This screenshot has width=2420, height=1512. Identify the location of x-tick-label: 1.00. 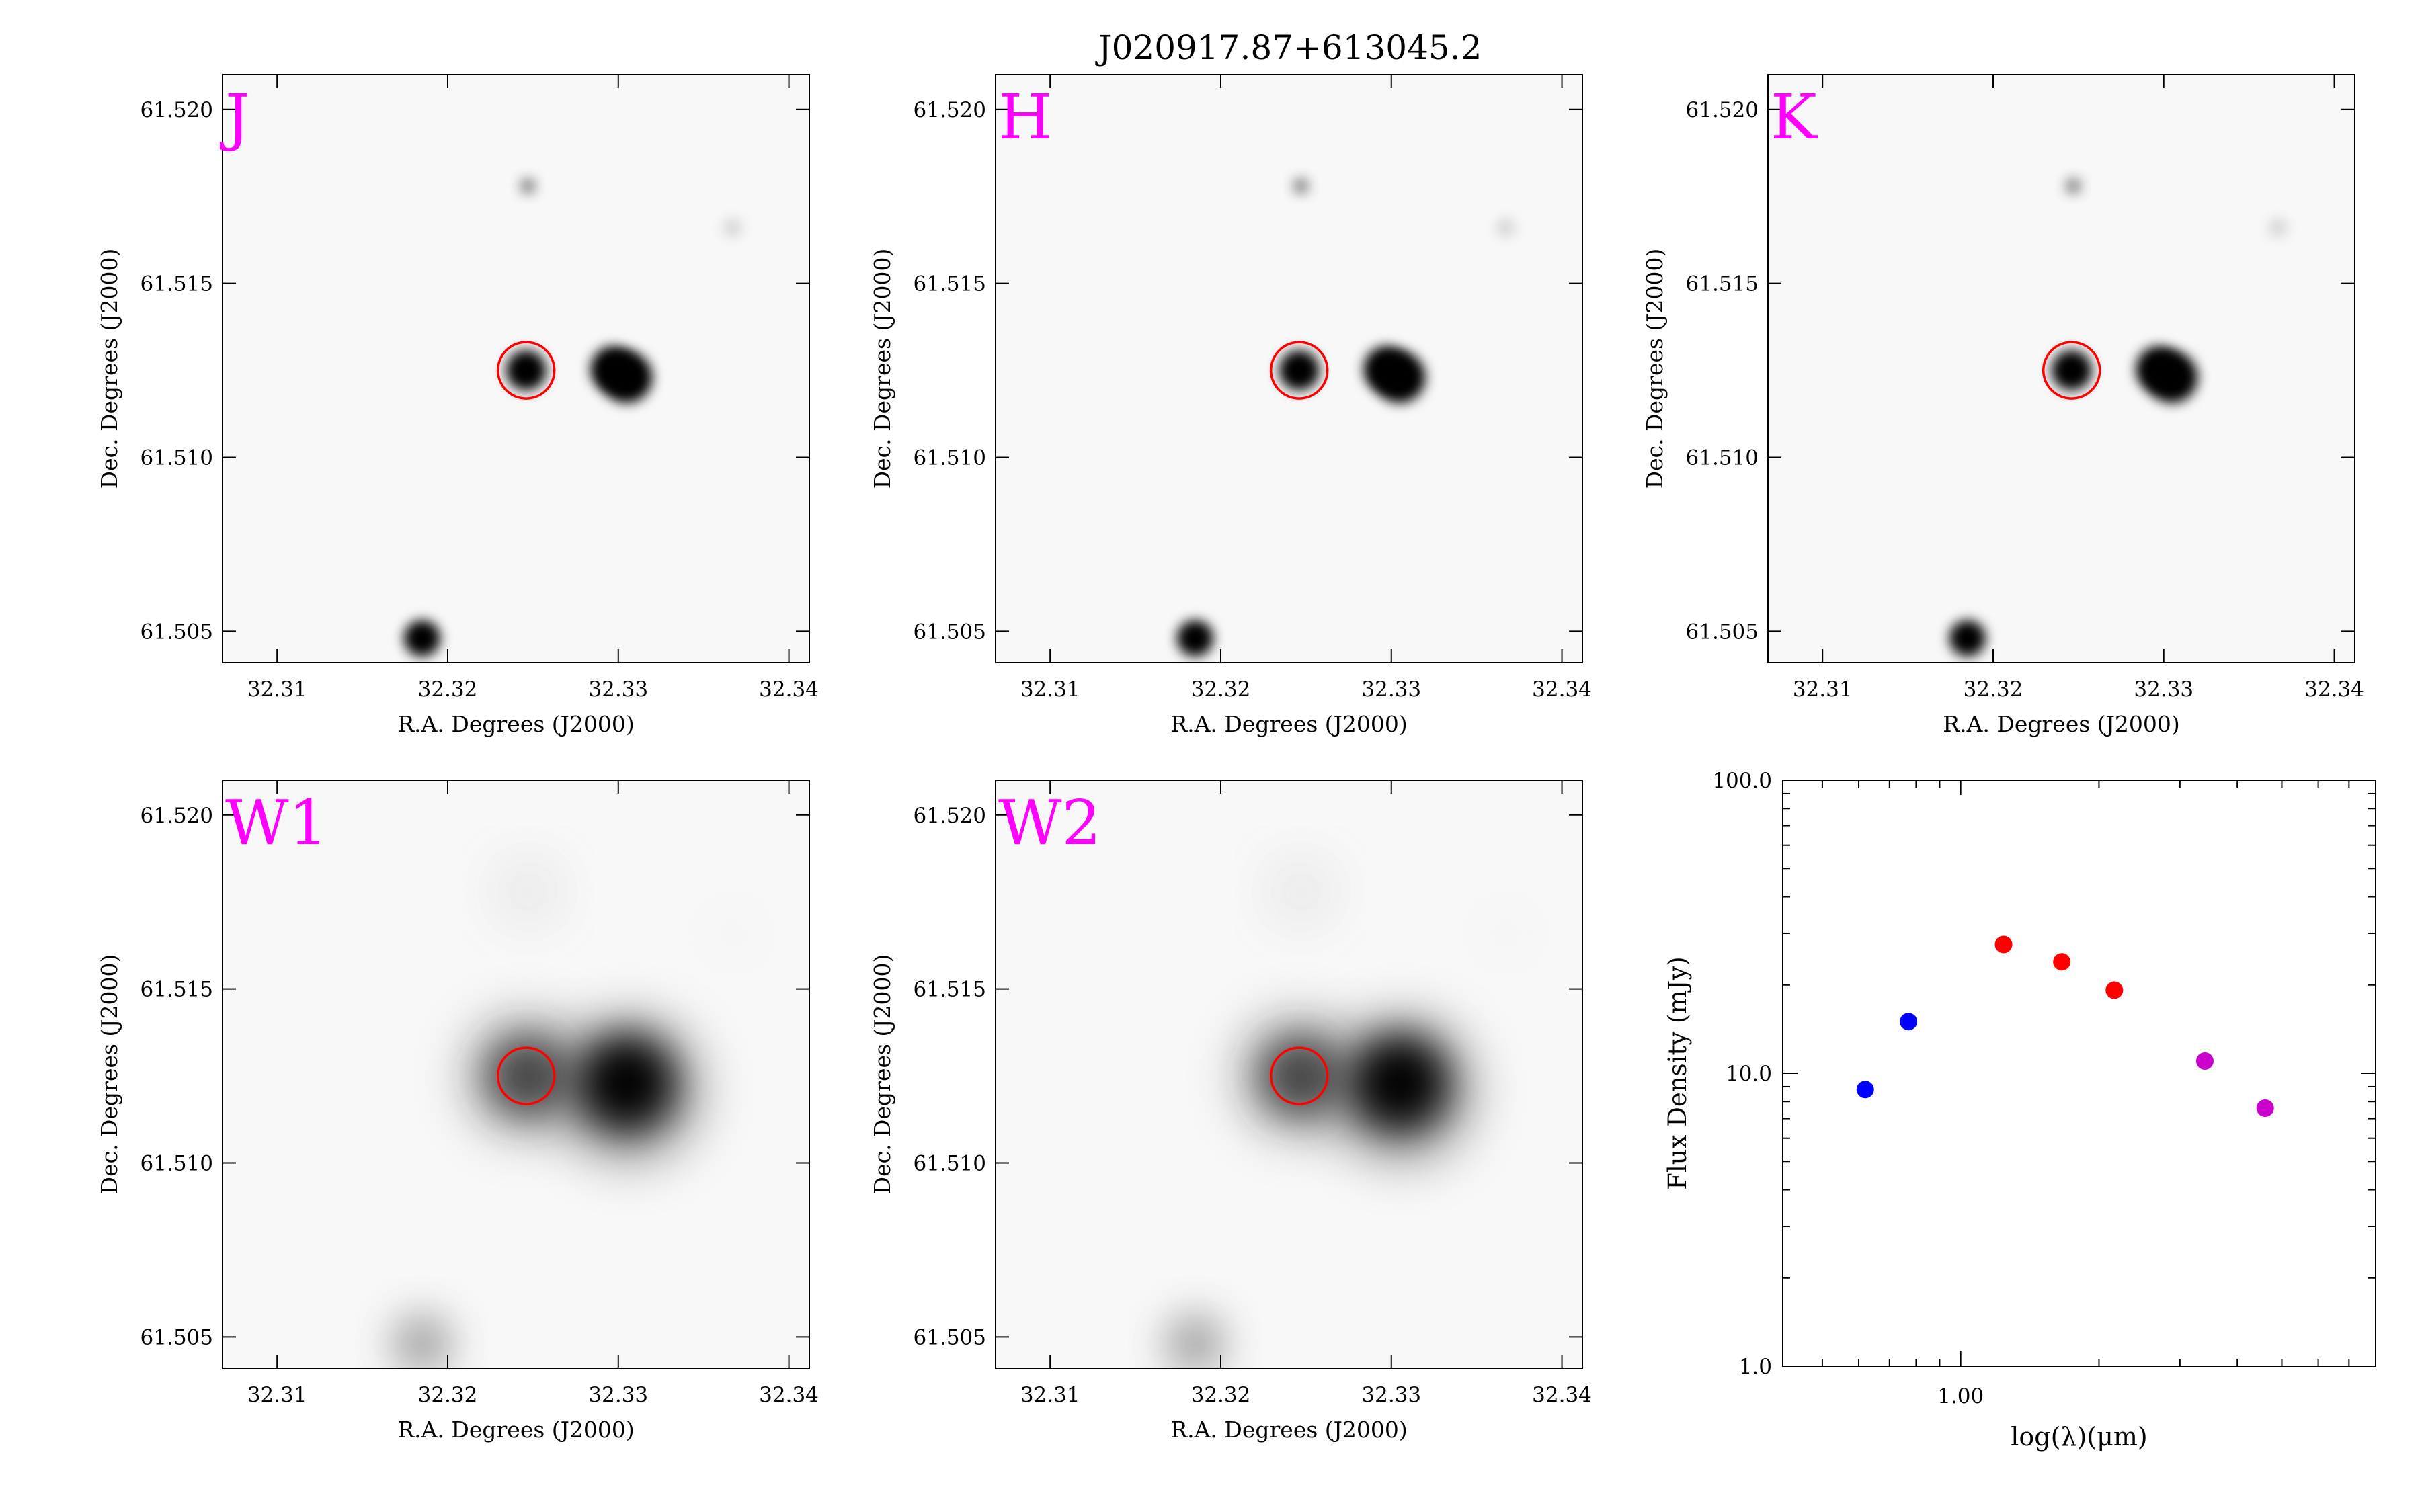
(1960, 1396).